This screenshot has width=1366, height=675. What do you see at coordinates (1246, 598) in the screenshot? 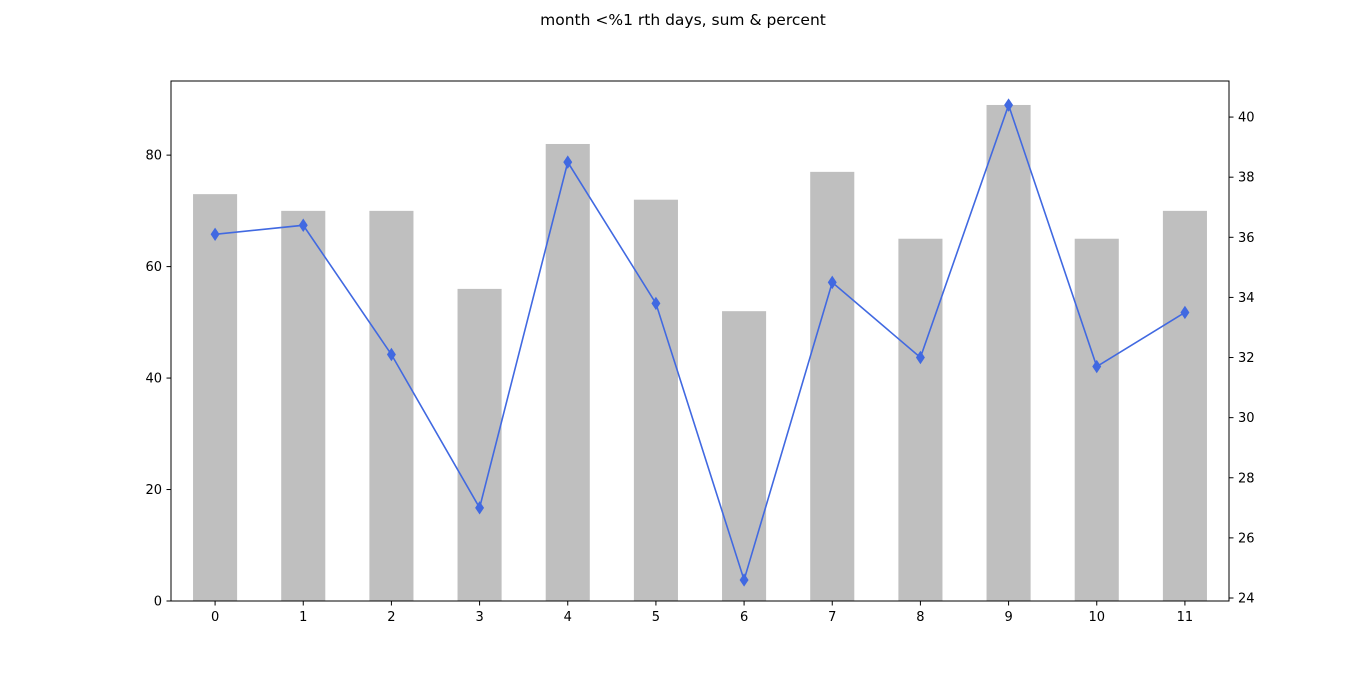
I see `y-right-tick-label-24: 24` at bounding box center [1246, 598].